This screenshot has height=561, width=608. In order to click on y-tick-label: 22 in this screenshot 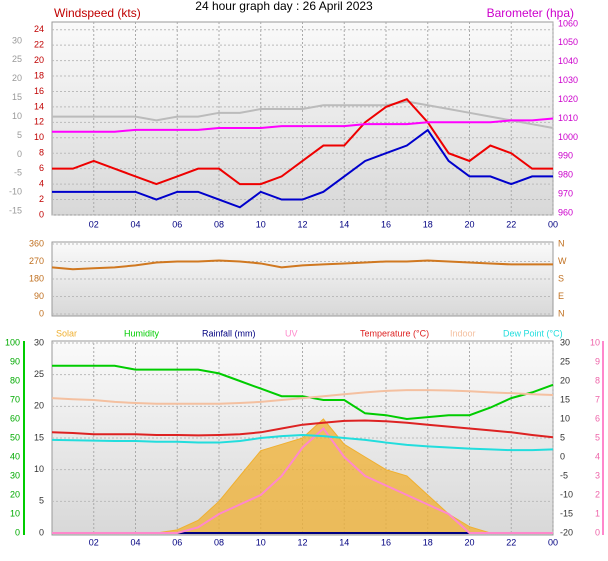, I will do `click(39, 45)`.